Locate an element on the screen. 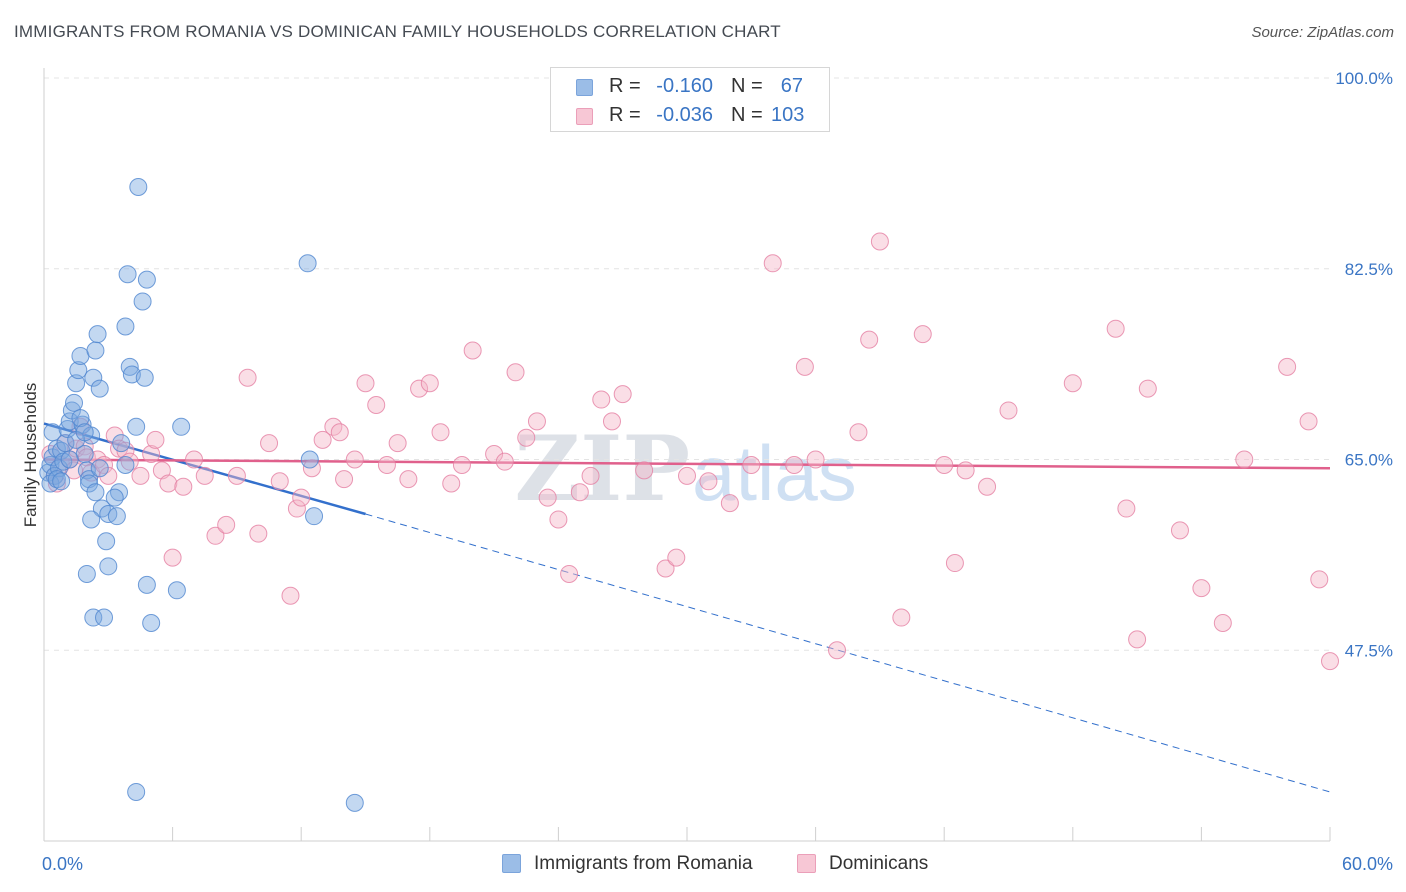  watermark-zip: ZIP is located at coordinates (602, 469).